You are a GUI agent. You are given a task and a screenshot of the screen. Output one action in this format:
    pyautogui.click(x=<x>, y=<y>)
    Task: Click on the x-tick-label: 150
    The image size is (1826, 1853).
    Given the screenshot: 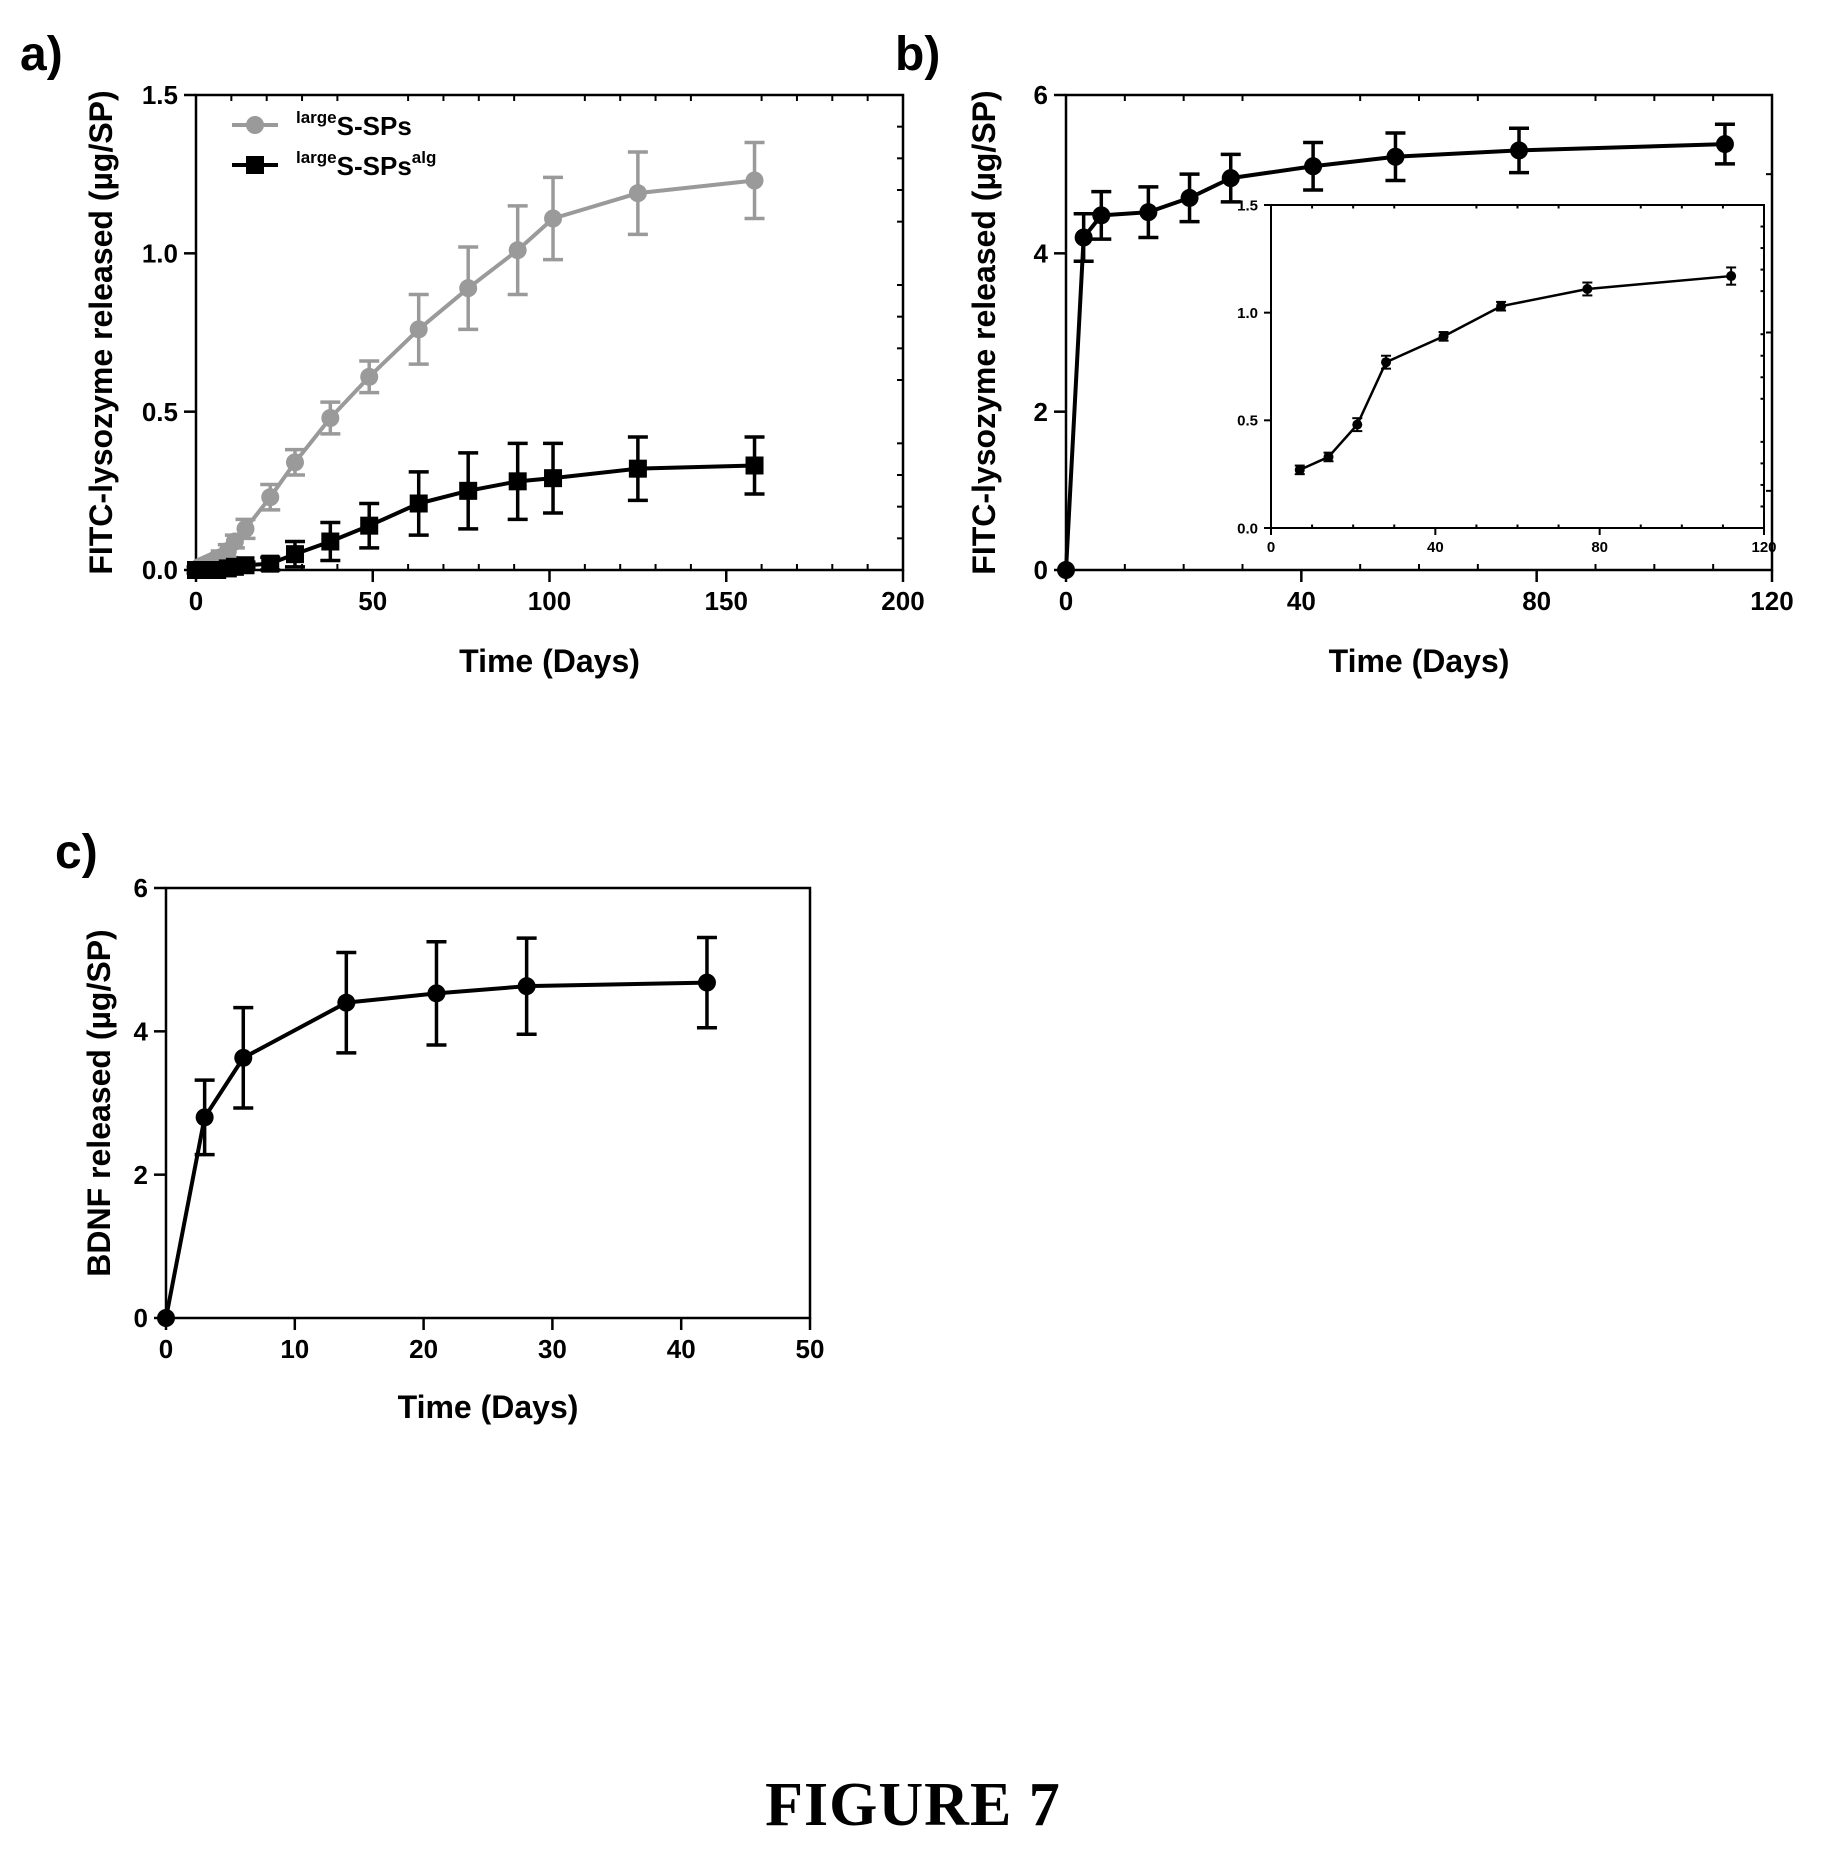 What is the action you would take?
    pyautogui.click(x=726, y=601)
    